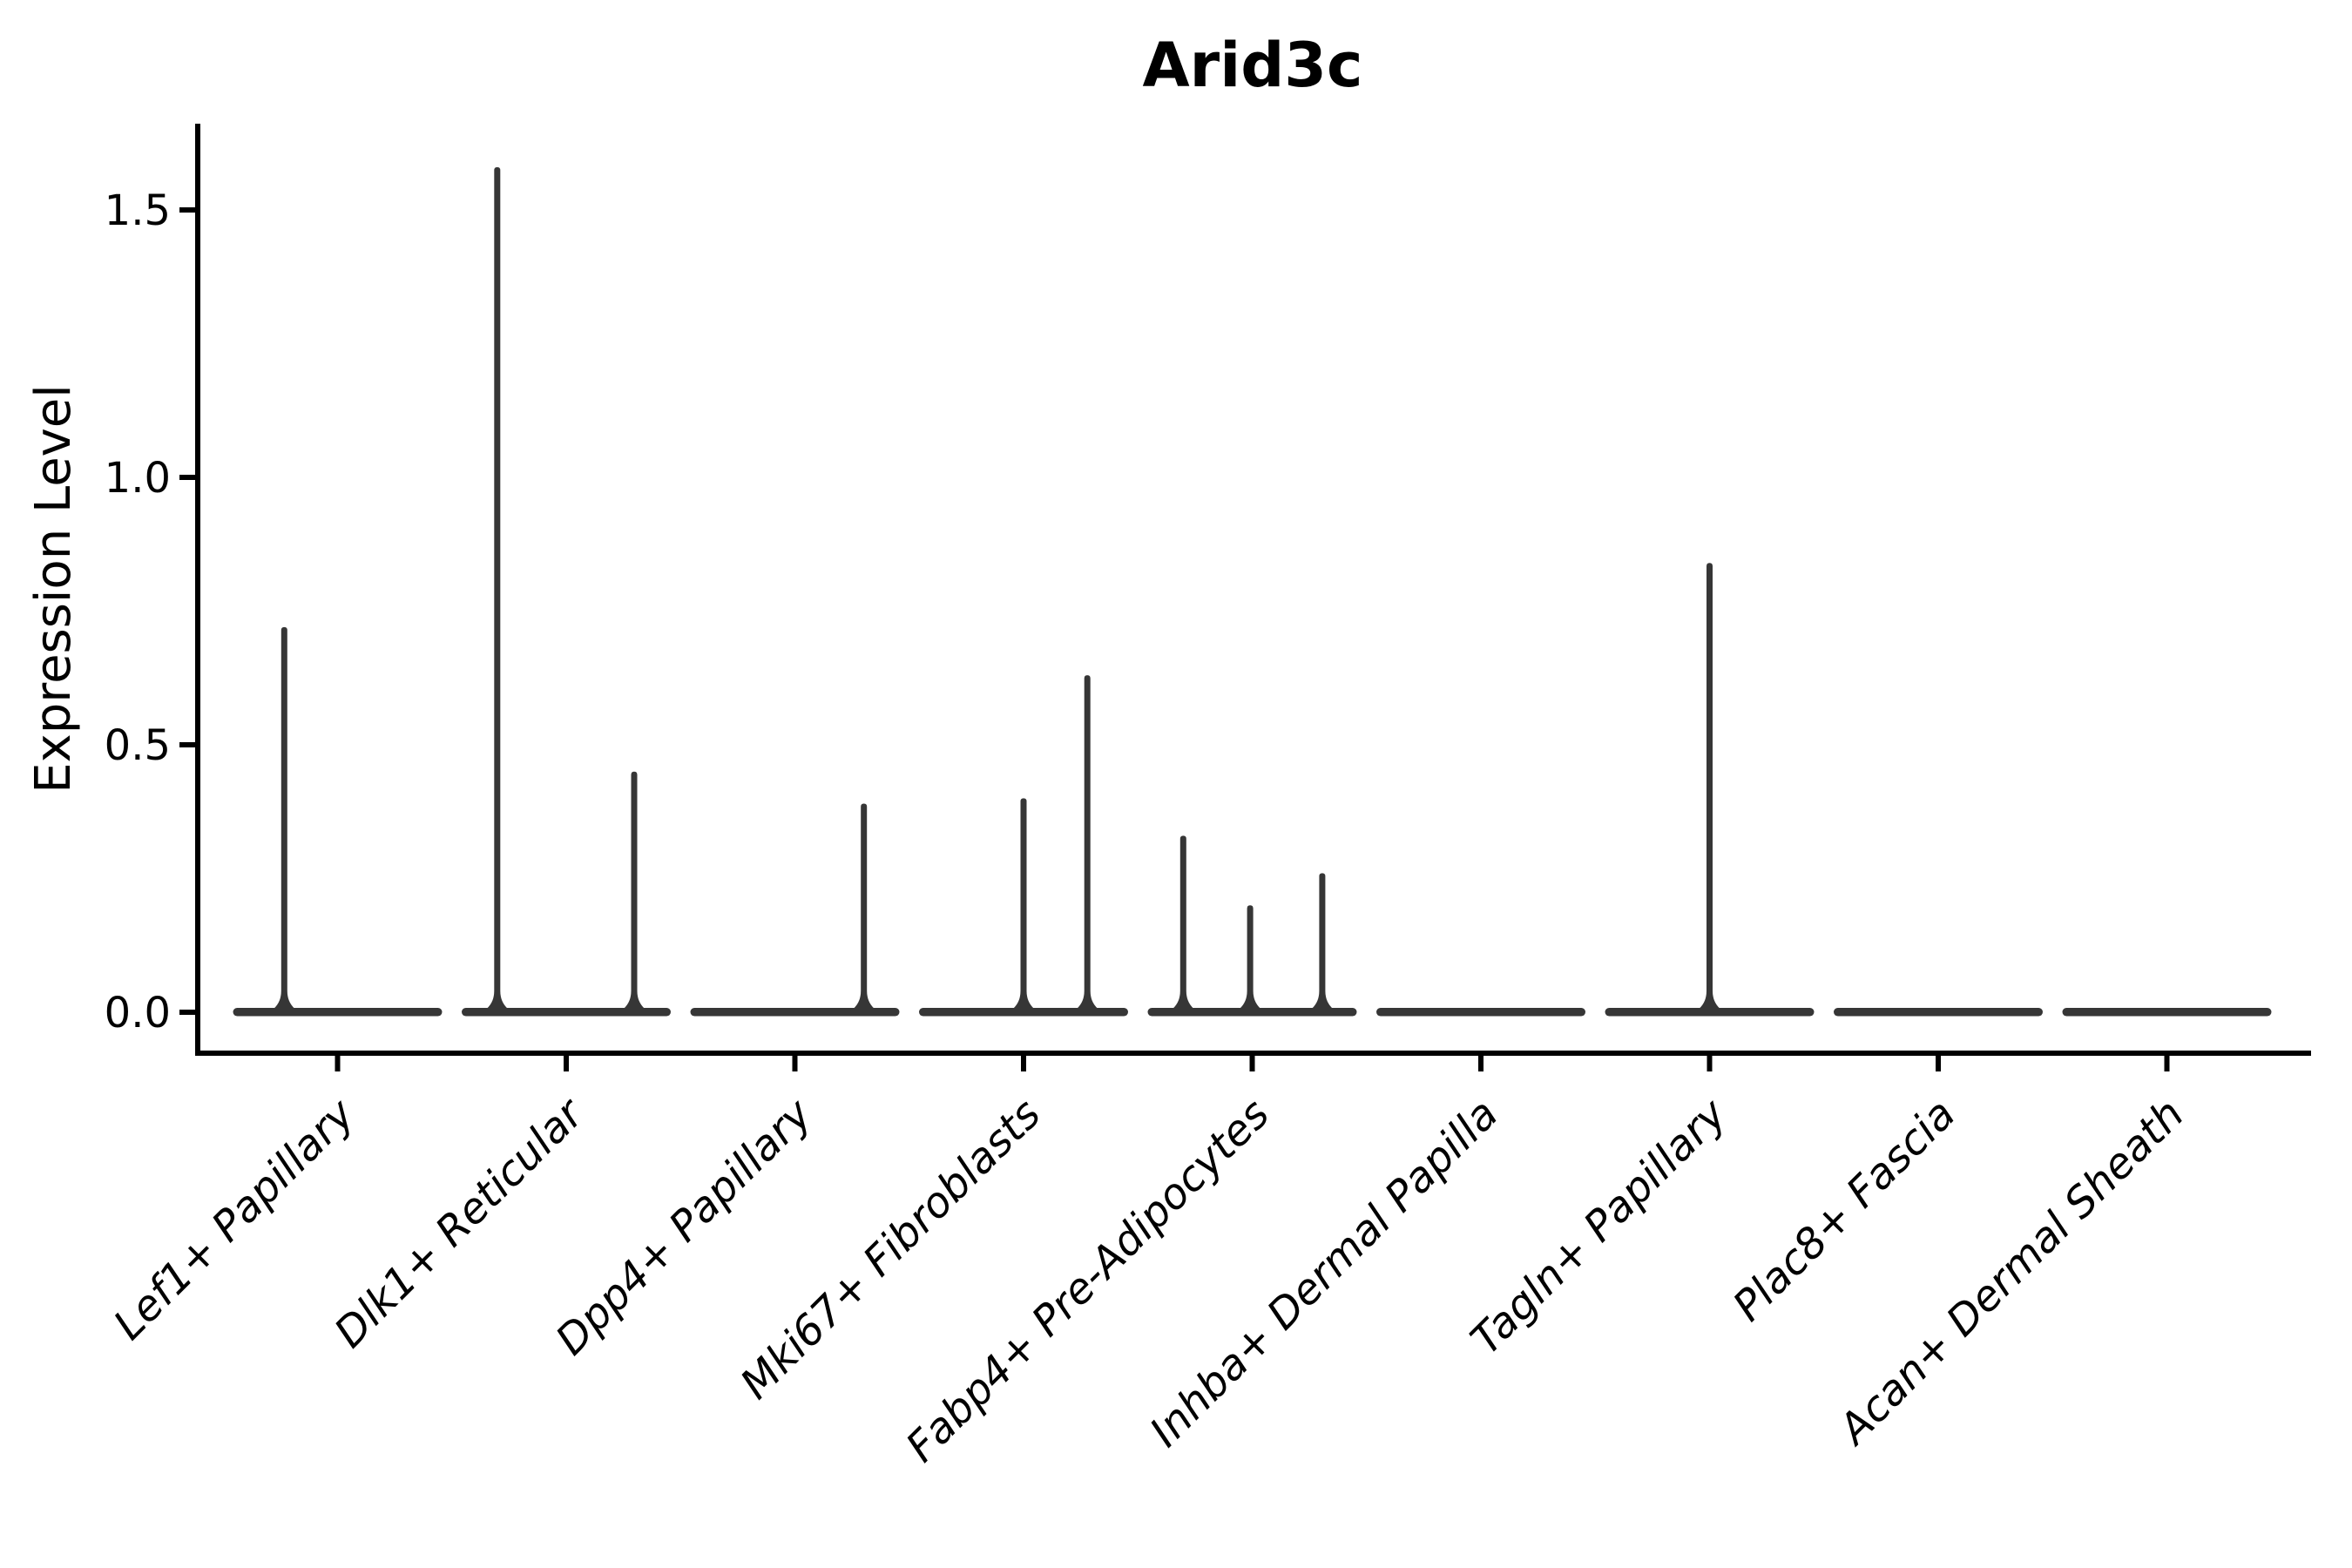 The height and width of the screenshot is (1568, 2352). Describe the element at coordinates (1087, 1281) in the screenshot. I see `x-tick-label: Fabp4+ Pre-Adipocytes` at that location.